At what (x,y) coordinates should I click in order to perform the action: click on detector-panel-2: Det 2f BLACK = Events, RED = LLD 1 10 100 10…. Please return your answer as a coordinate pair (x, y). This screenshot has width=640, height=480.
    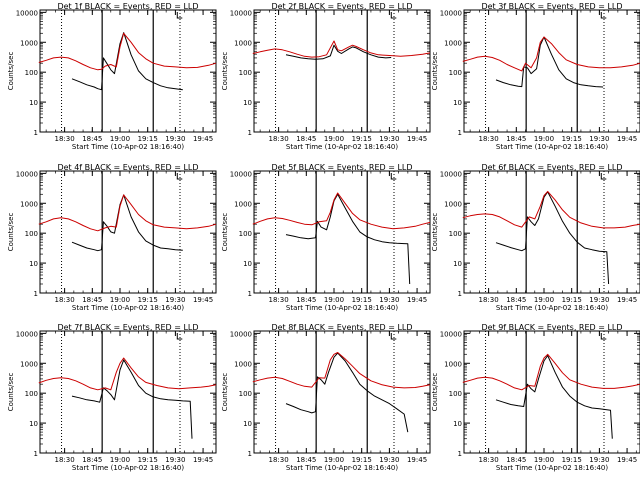
    Looking at the image, I should click on (326, 76).